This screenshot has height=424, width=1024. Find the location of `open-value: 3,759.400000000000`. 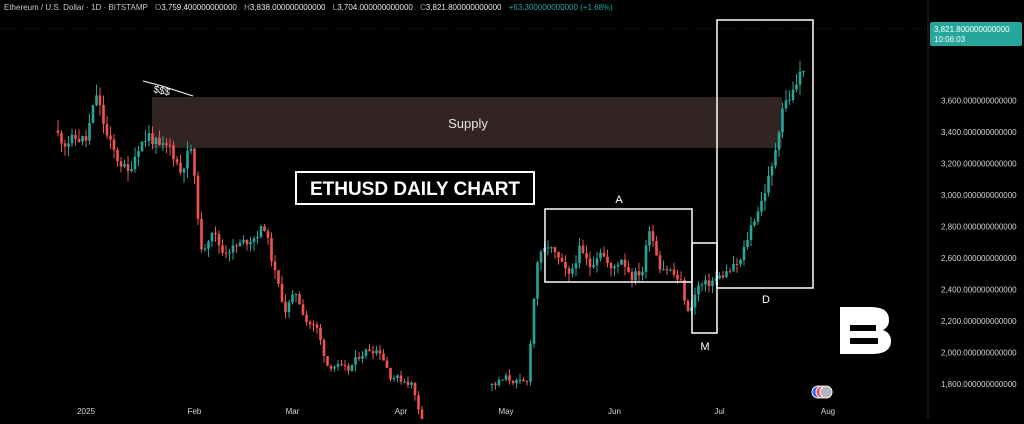

open-value: 3,759.400000000000 is located at coordinates (199, 7).